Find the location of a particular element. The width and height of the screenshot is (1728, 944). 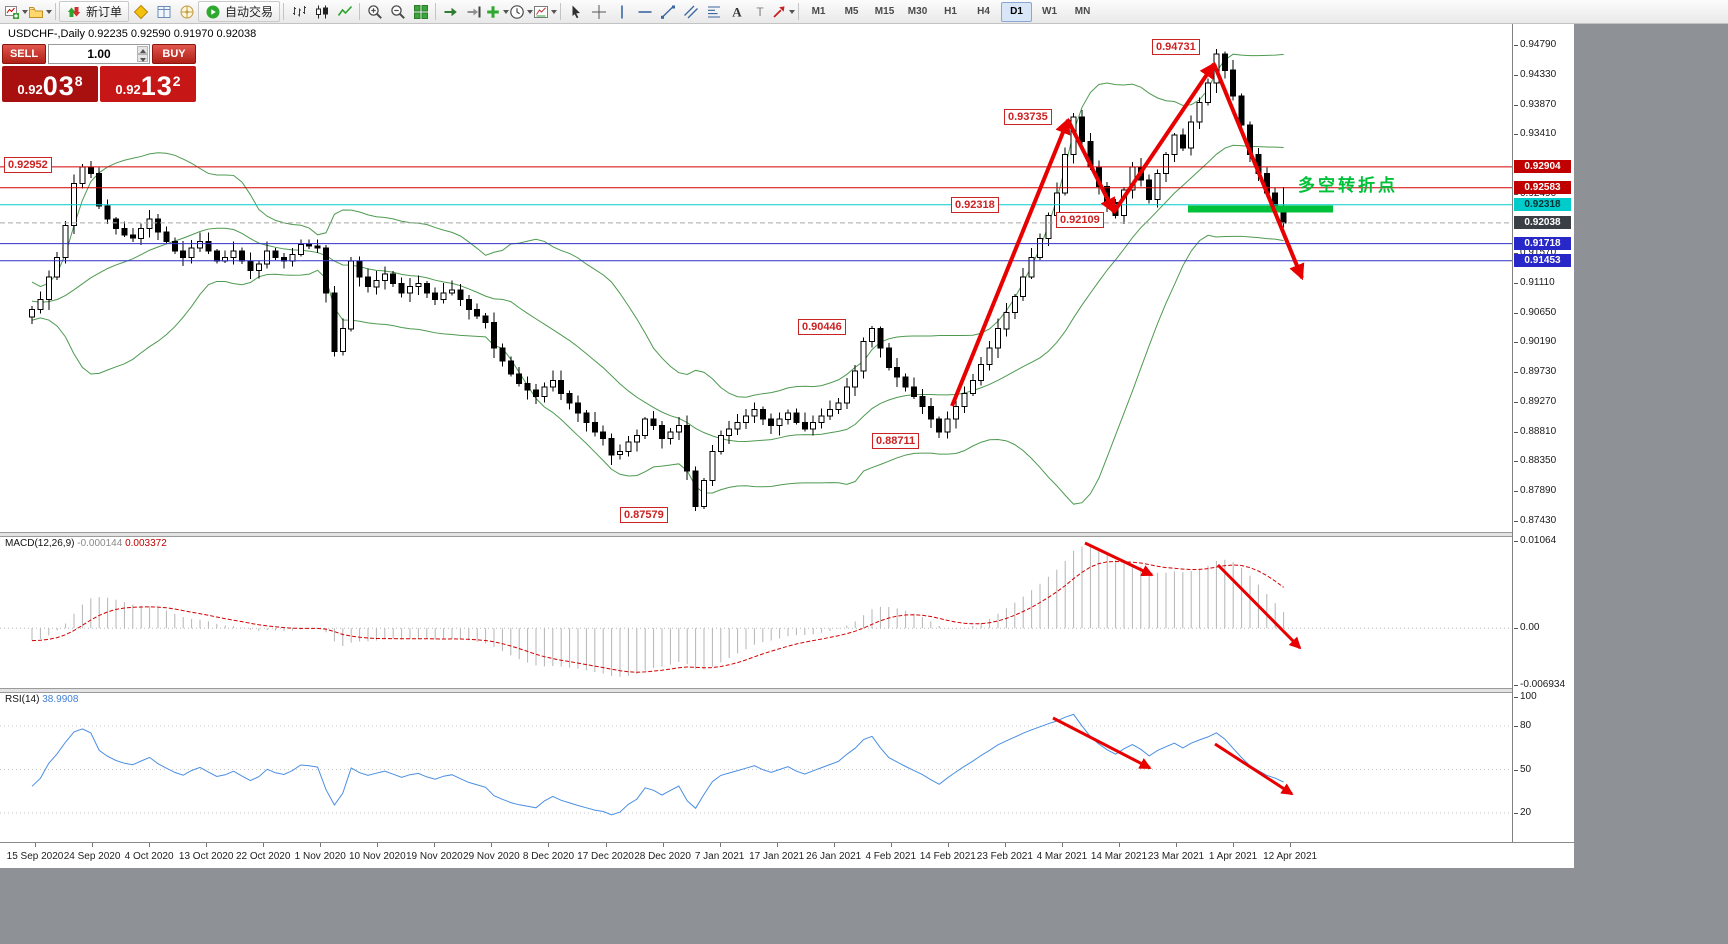

timeframe-m1-button: M1 is located at coordinates (818, 11).